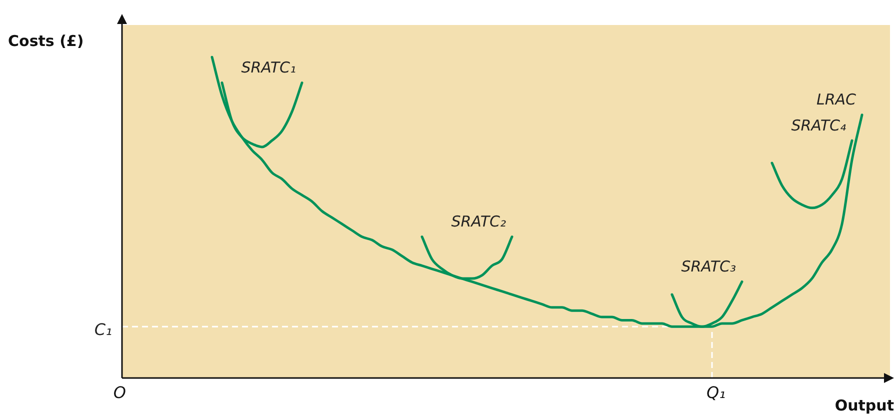 This screenshot has width=896, height=416. I want to click on series-label: SRATC₁, so click(268, 67).